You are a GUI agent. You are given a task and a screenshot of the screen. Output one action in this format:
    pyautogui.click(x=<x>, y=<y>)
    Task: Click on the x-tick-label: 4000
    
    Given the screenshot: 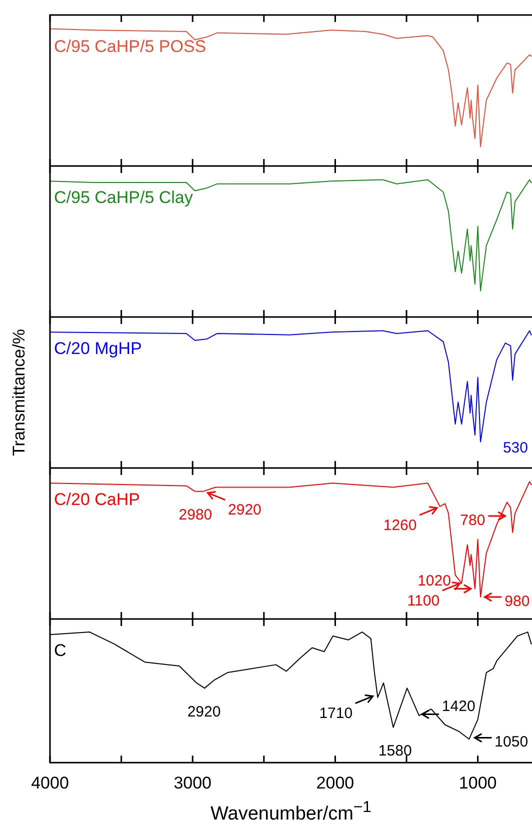 What is the action you would take?
    pyautogui.click(x=50, y=782)
    